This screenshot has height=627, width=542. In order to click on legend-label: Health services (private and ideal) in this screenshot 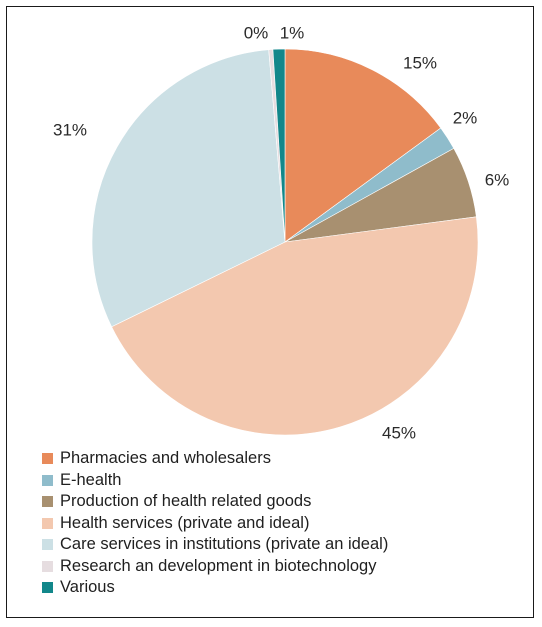, I will do `click(185, 522)`.